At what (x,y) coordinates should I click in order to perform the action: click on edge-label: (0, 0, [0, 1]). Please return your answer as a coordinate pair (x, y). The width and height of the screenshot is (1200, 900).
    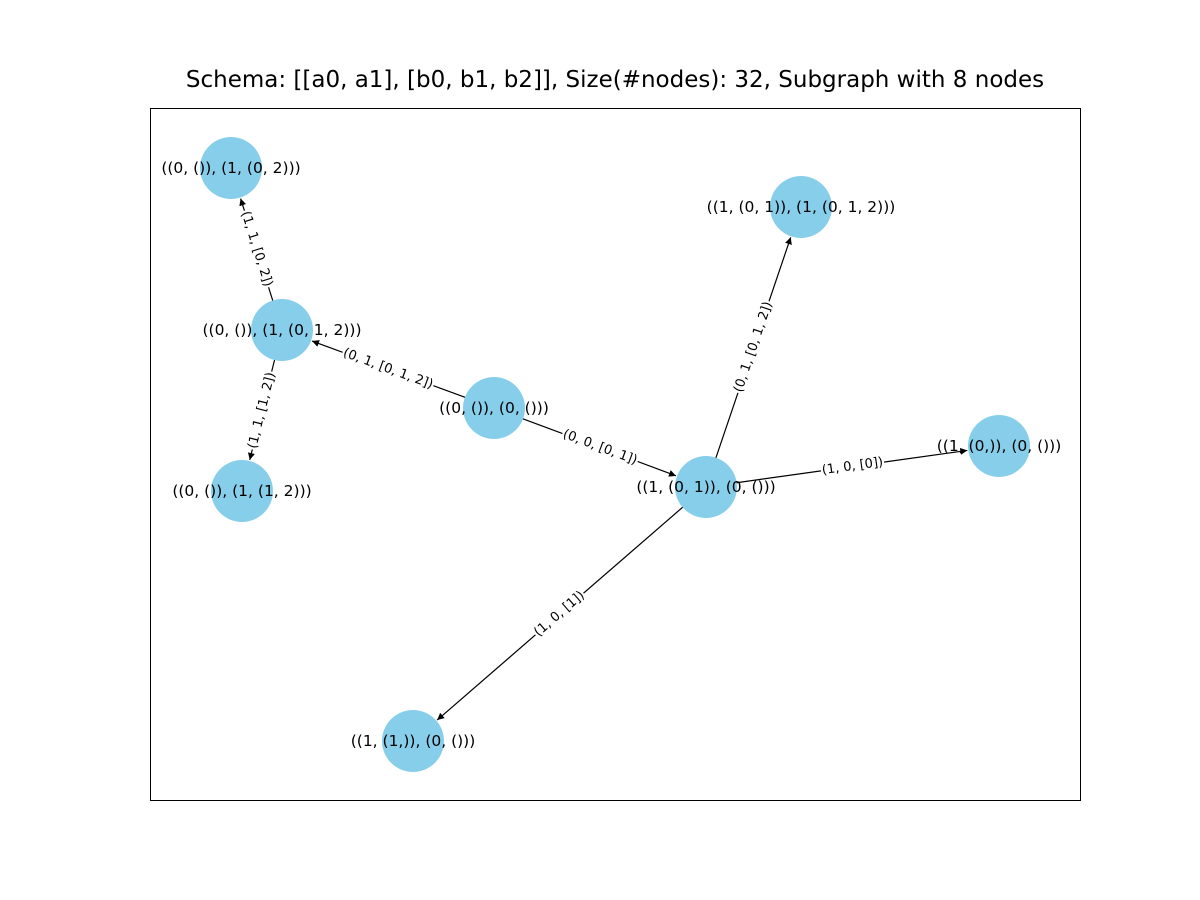
    Looking at the image, I should click on (600, 447).